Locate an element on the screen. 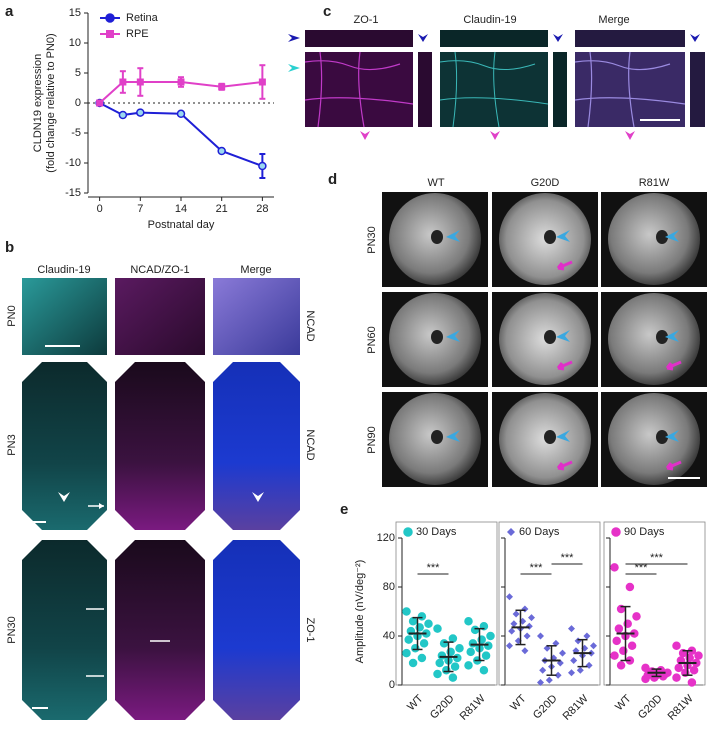 The height and width of the screenshot is (732, 709). panel-label: c is located at coordinates (327, 11).